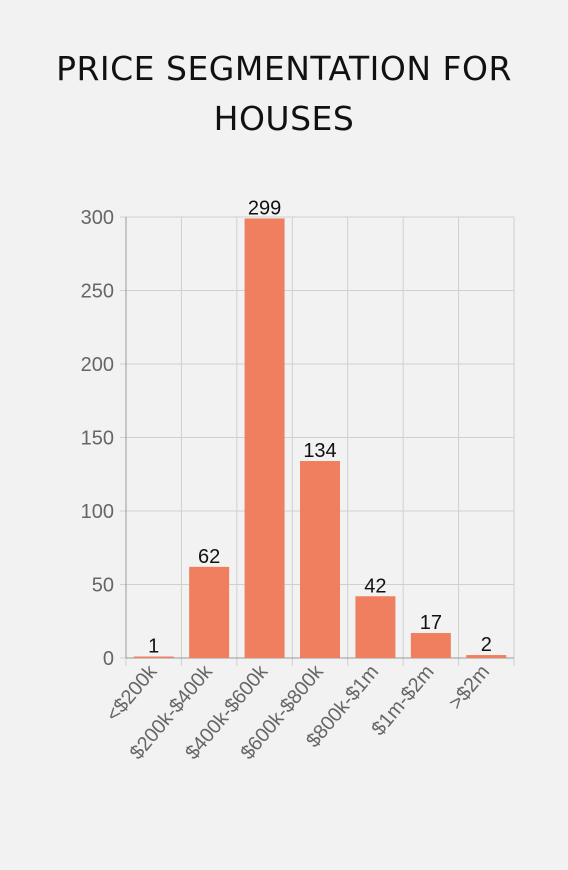 This screenshot has width=568, height=870. I want to click on y-tick-label: 200, so click(97, 365).